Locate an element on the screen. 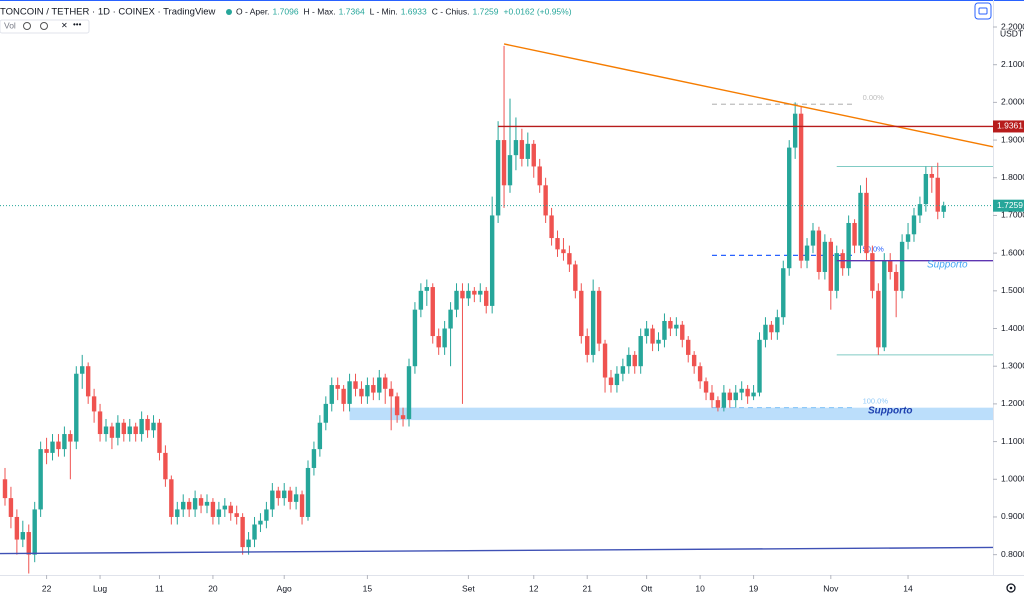 The width and height of the screenshot is (1024, 595). last-price-label: 1.7259 is located at coordinates (1010, 205).